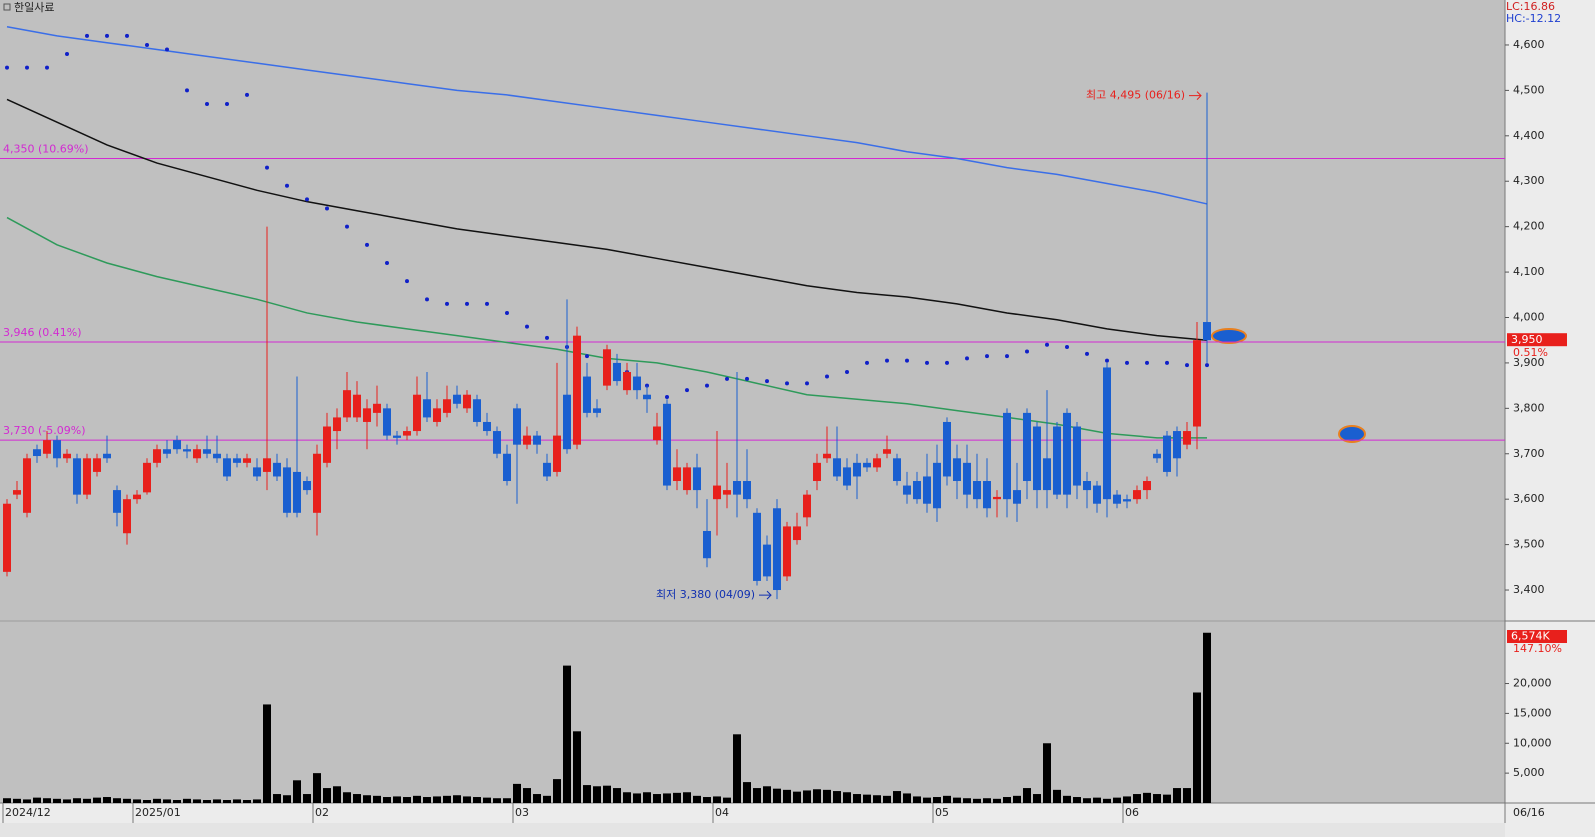 The width and height of the screenshot is (1595, 837). What do you see at coordinates (1530, 6) in the screenshot?
I see `lc-label: LC:16.86` at bounding box center [1530, 6].